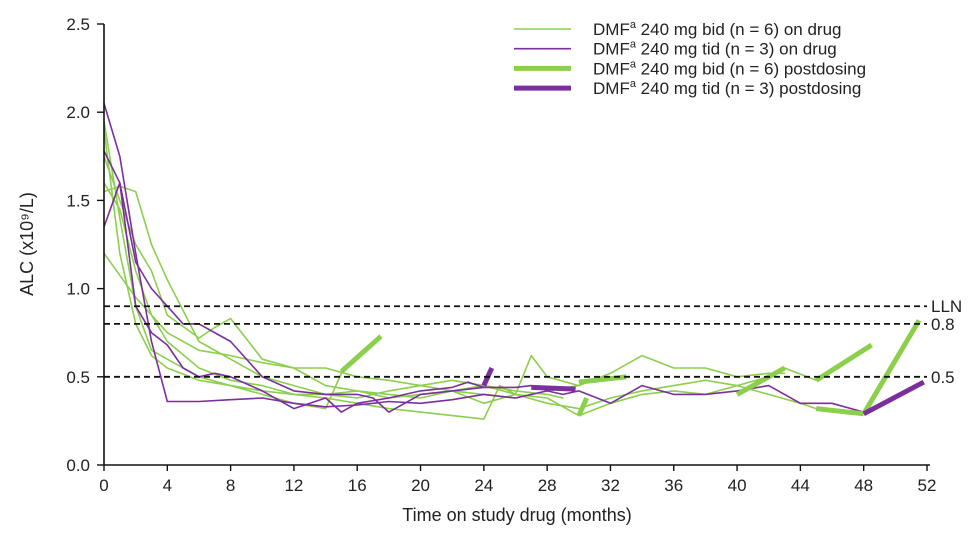 This screenshot has width=969, height=534. I want to click on legend-label-4: DMFa 240 mg tid (n = 3) postdosing, so click(727, 88).